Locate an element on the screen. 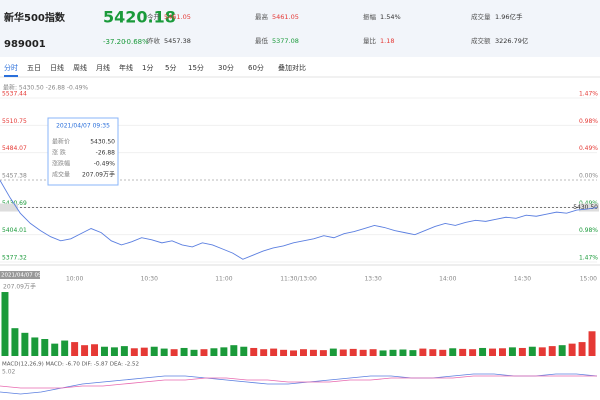  right-tick-label: 0.00% is located at coordinates (588, 176).